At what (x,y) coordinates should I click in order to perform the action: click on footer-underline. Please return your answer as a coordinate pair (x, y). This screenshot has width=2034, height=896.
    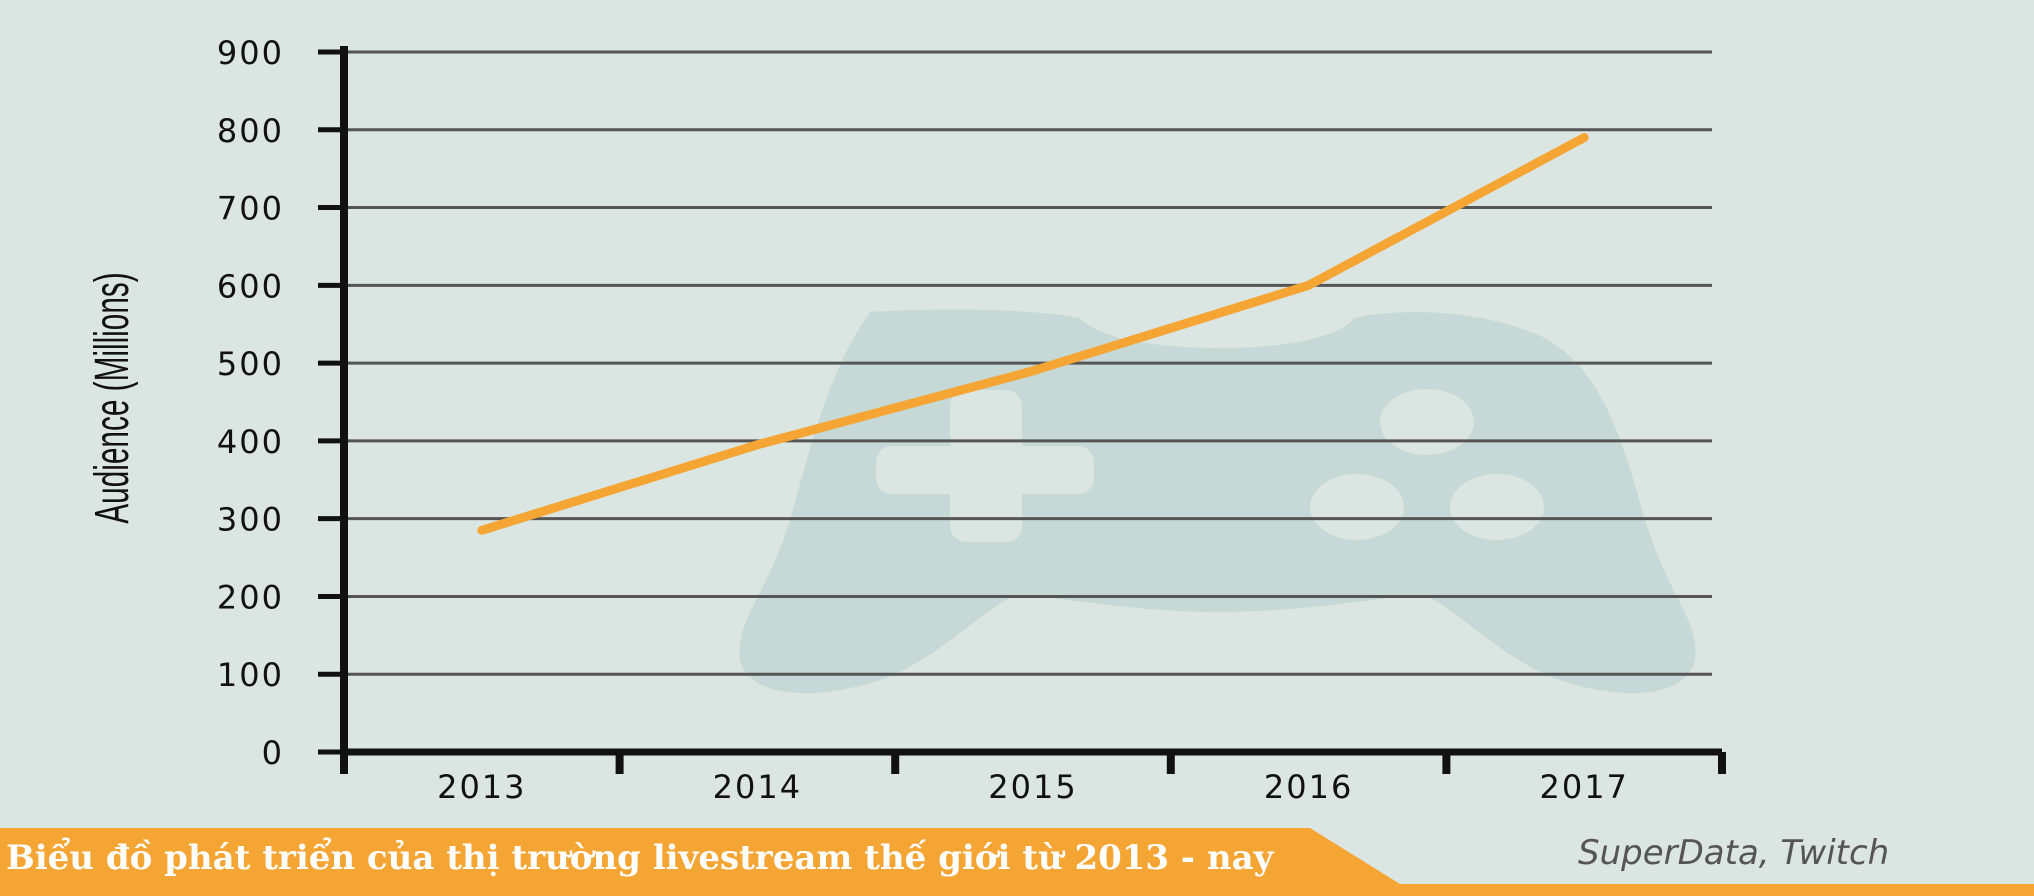
    Looking at the image, I should click on (1662, 890).